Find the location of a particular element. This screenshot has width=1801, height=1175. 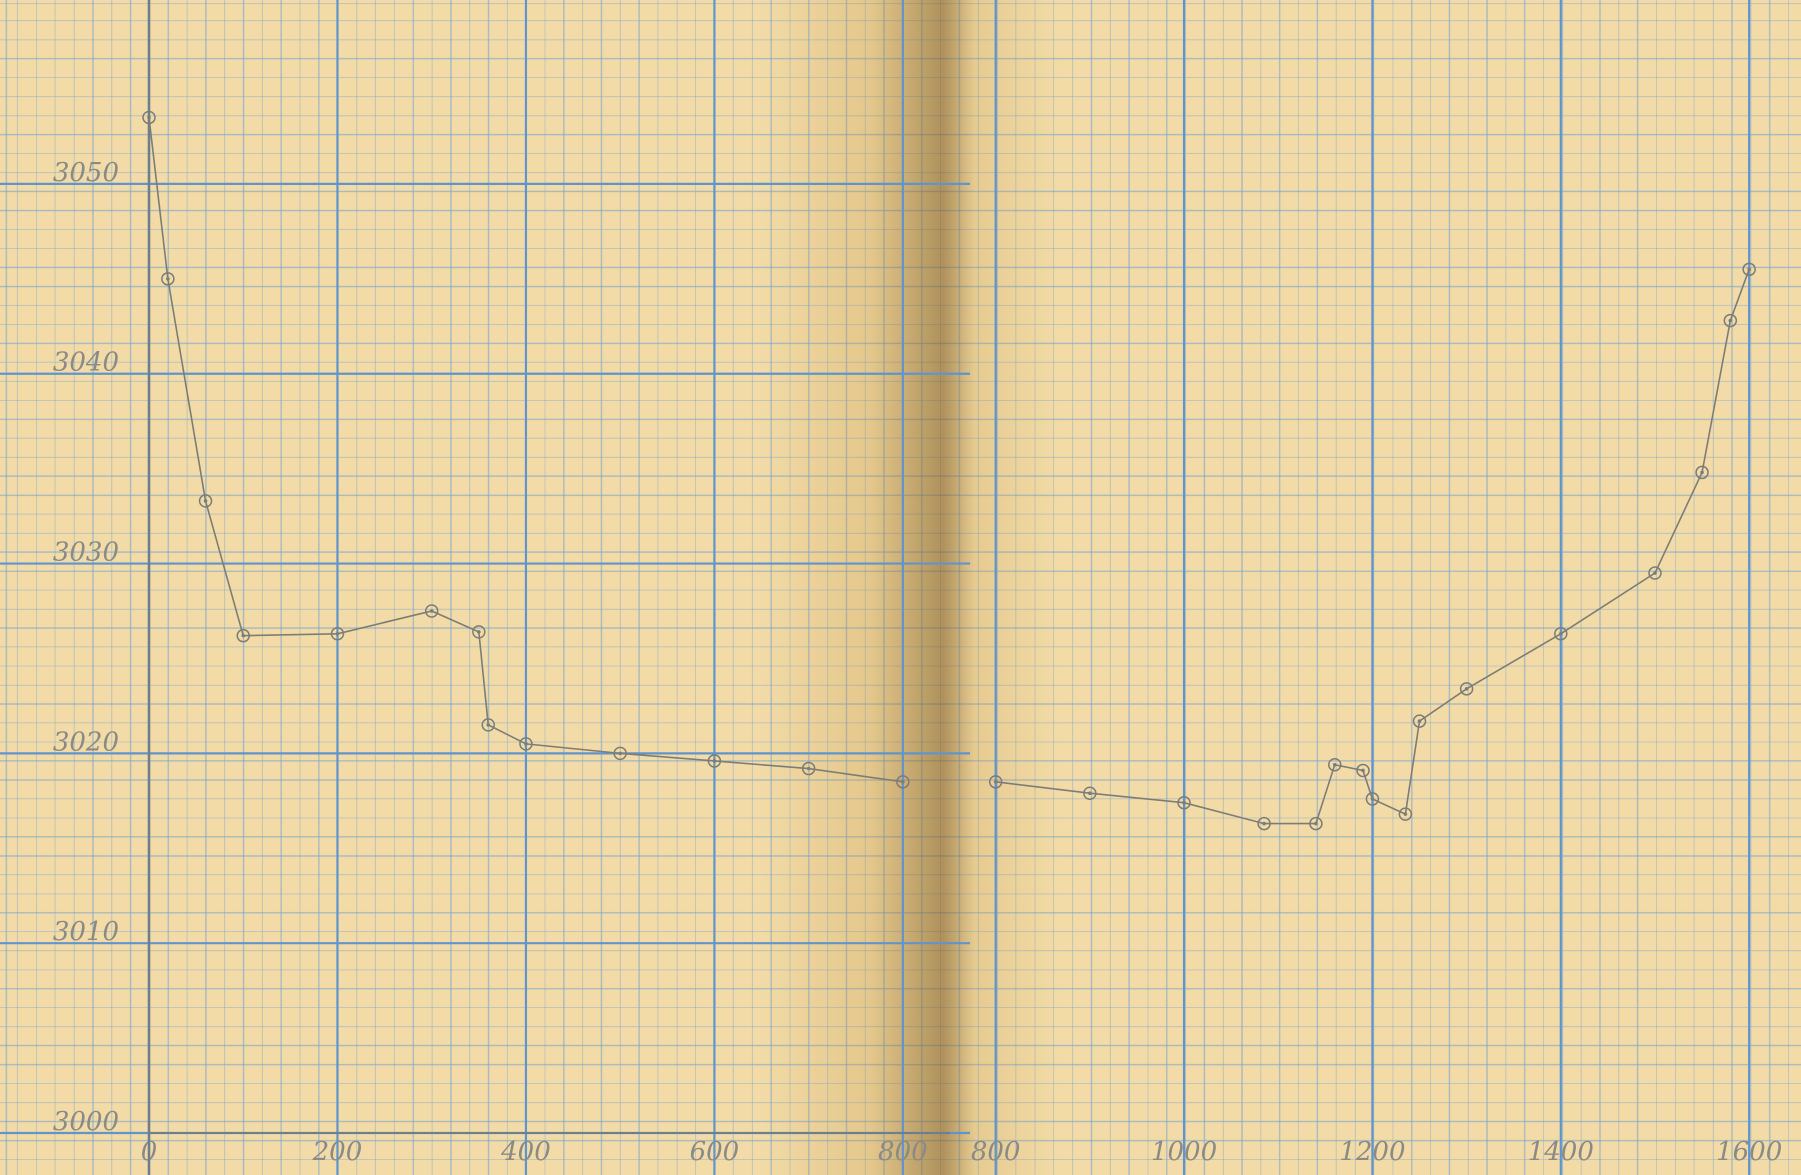

y-tick-label: 3050 is located at coordinates (86, 173).